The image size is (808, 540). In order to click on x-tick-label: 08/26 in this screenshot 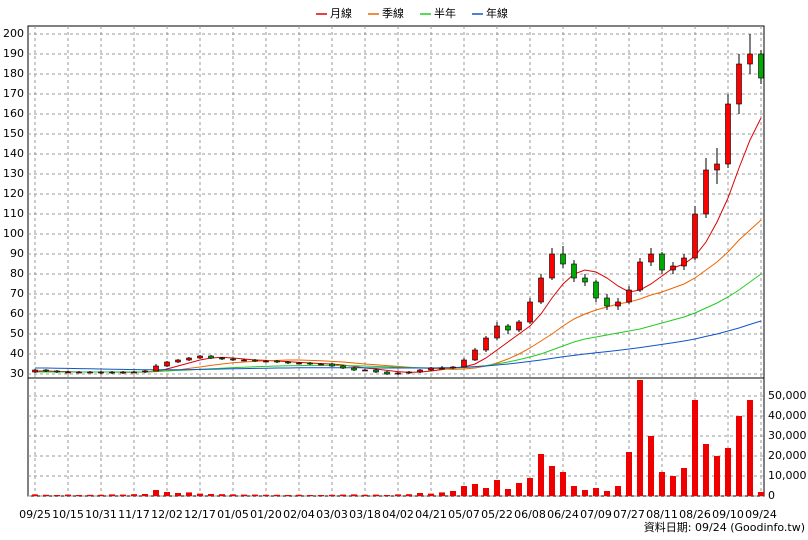, I will do `click(695, 514)`.